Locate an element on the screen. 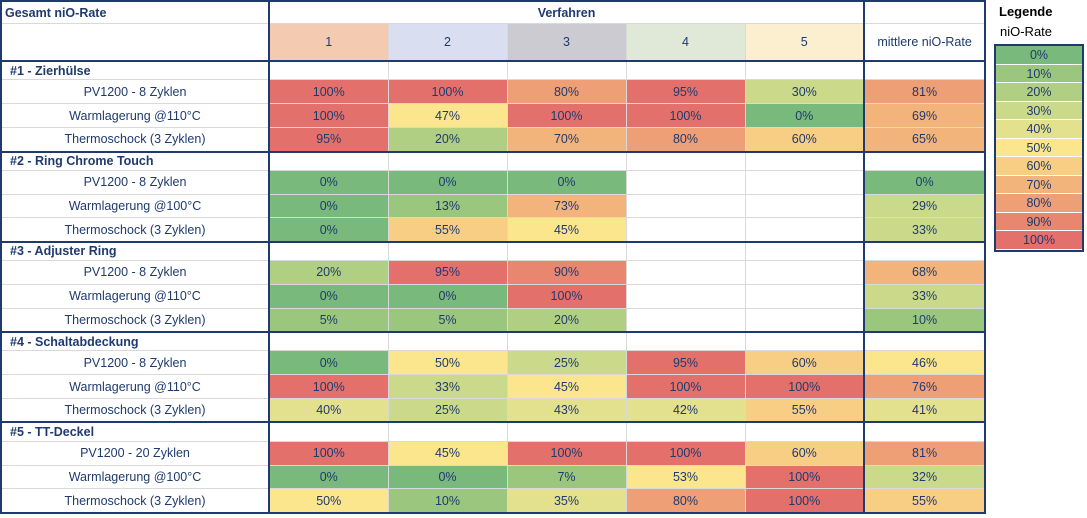 The width and height of the screenshot is (1087, 518). data-row: Warmlagerung @100°C 0% 13% 73% 29% is located at coordinates (493, 206).